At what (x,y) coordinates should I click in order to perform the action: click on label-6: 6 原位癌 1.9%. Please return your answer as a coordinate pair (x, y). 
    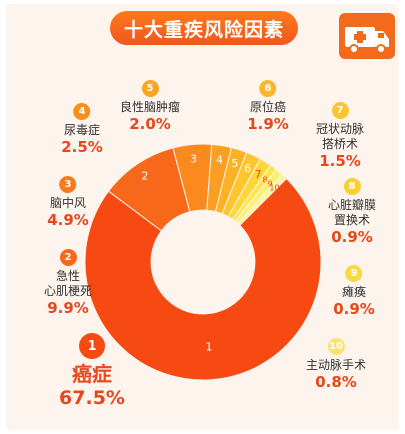
    Looking at the image, I should click on (268, 107).